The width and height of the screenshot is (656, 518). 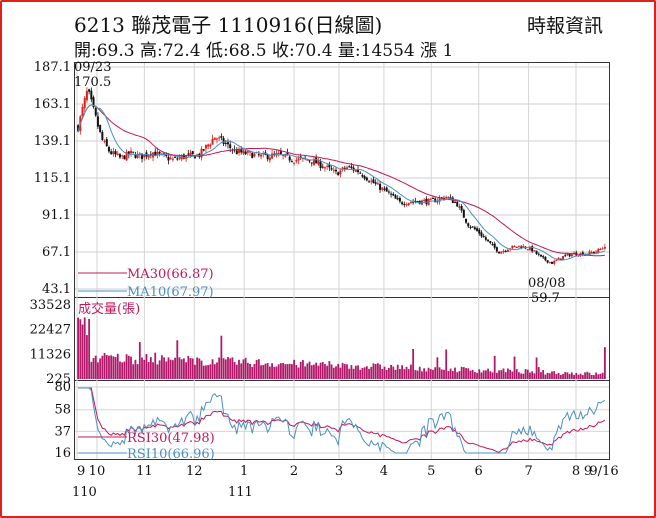 What do you see at coordinates (342, 420) in the screenshot?
I see `rsi-panel` at bounding box center [342, 420].